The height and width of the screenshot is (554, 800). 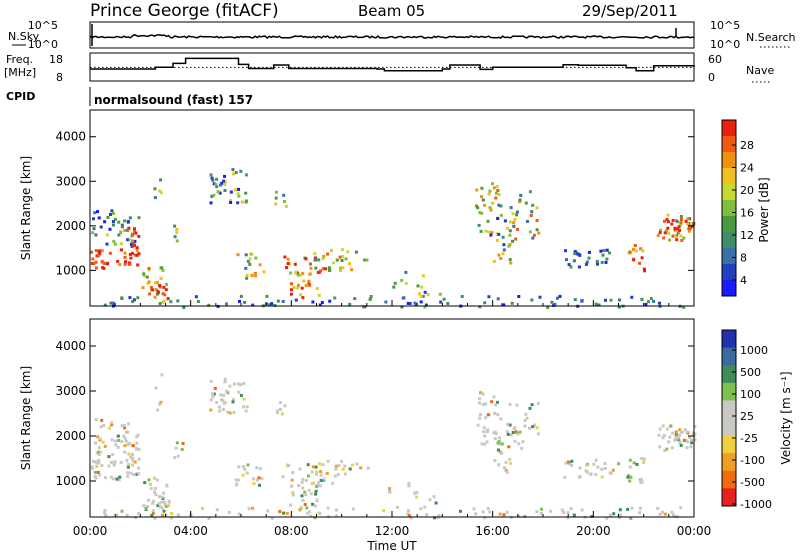 What do you see at coordinates (392, 35) in the screenshot?
I see `noise-series-line` at bounding box center [392, 35].